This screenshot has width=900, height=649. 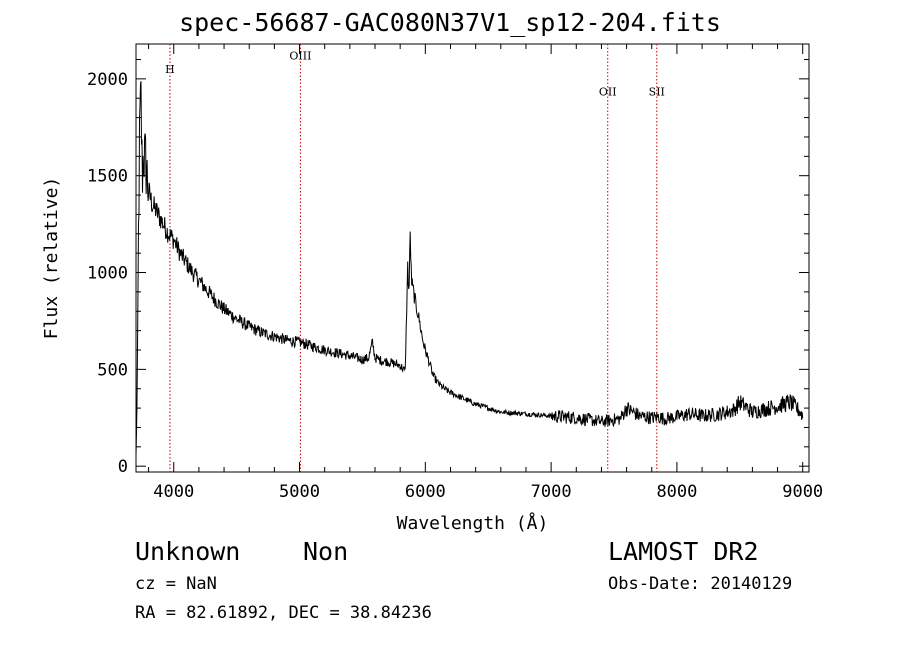 What do you see at coordinates (326, 551) in the screenshot?
I see `object-subclass: Non` at bounding box center [326, 551].